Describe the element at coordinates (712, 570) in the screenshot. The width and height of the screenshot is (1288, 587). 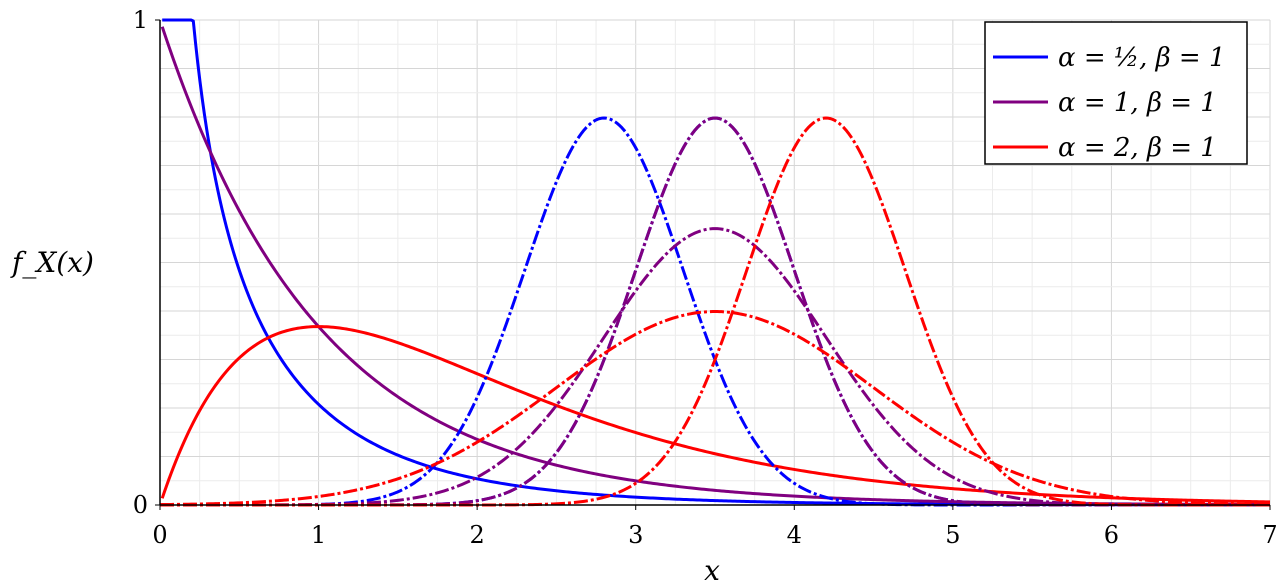
I see `x-axis-label: x` at that location.